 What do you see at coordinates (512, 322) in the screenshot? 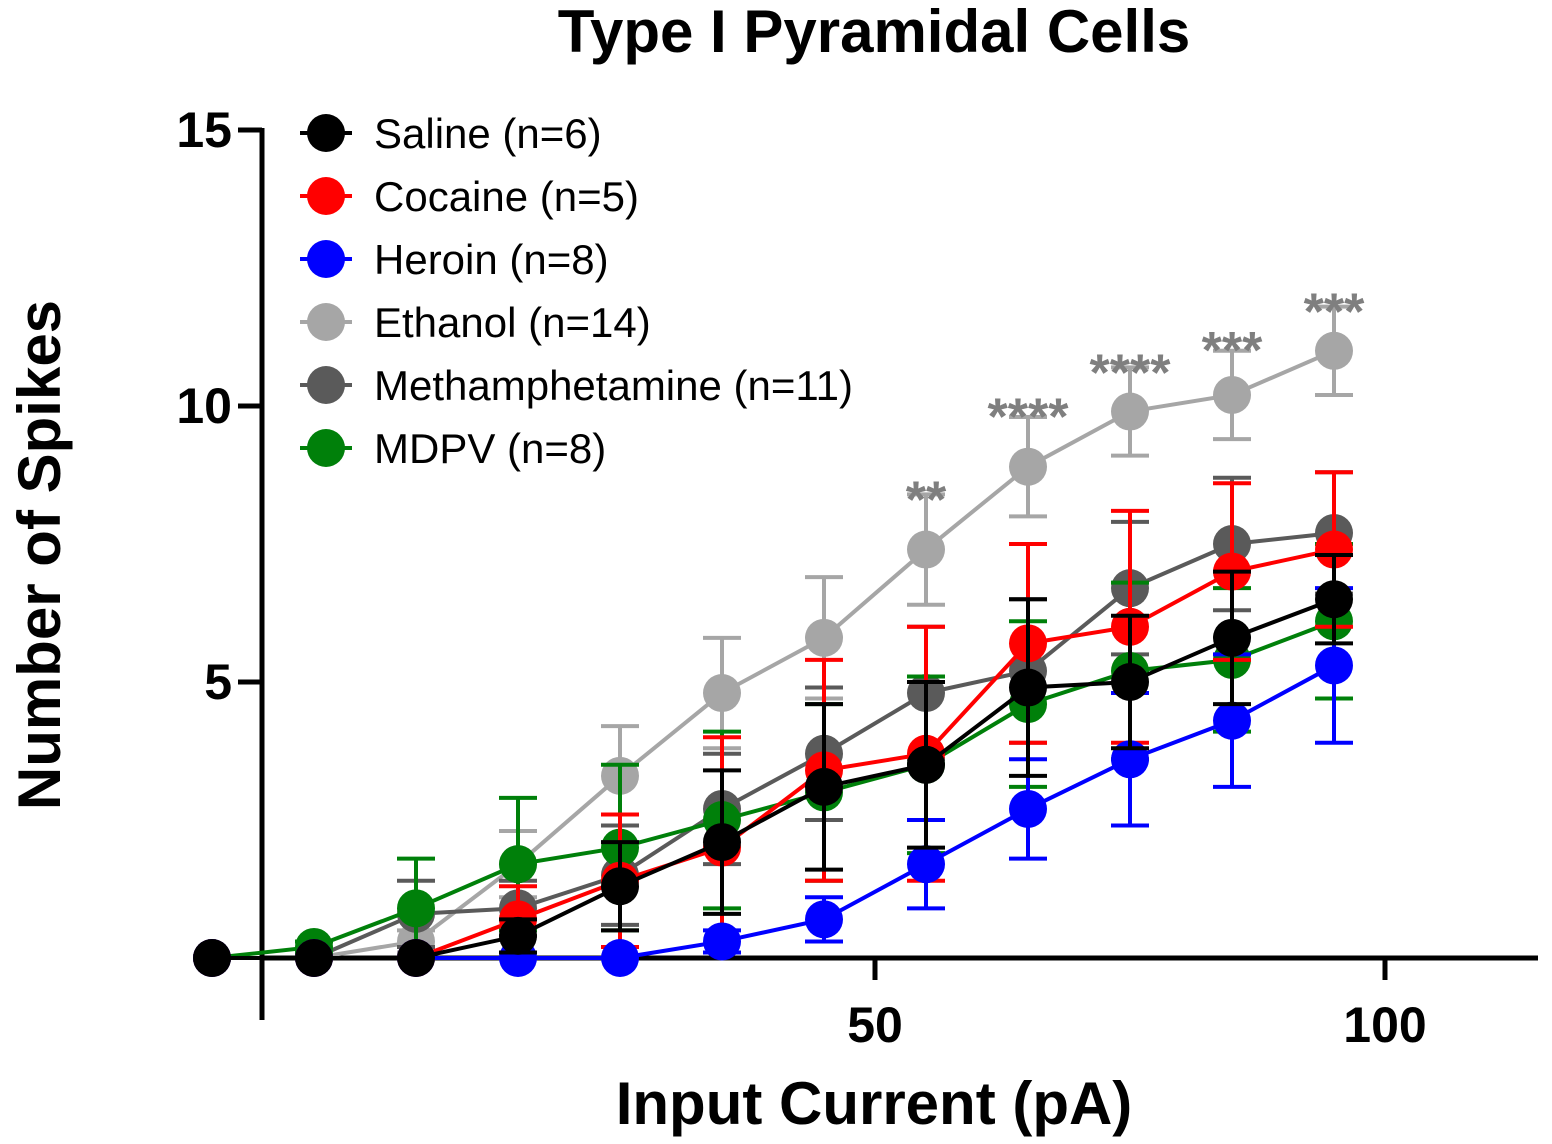
I see `legend-label: Ethanol (n=14)` at bounding box center [512, 322].